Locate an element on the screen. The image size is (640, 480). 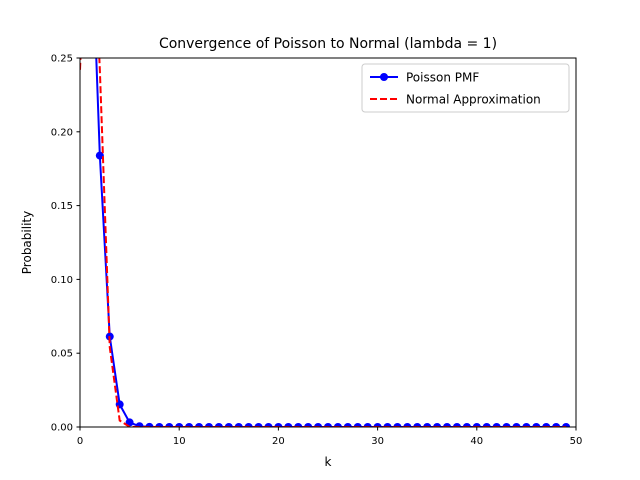
y-tick-label: 0.15 is located at coordinates (62, 206).